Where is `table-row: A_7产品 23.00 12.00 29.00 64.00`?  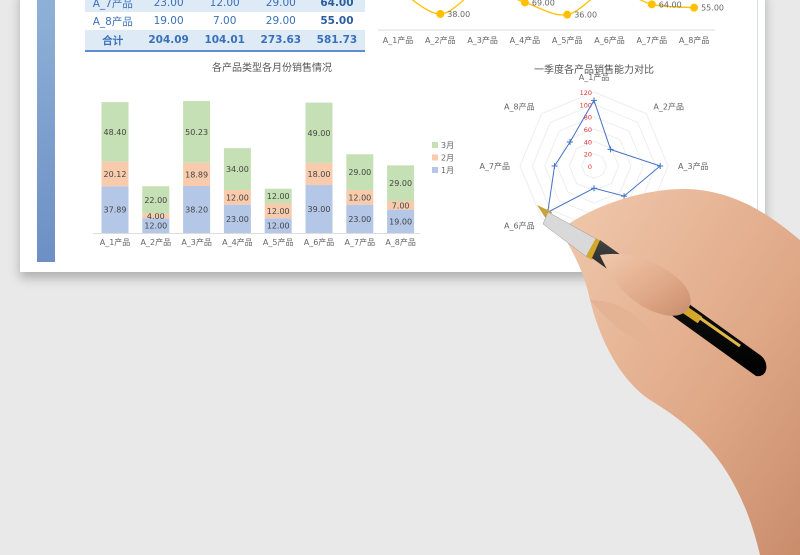 table-row: A_7产品 23.00 12.00 29.00 64.00 is located at coordinates (225, 6).